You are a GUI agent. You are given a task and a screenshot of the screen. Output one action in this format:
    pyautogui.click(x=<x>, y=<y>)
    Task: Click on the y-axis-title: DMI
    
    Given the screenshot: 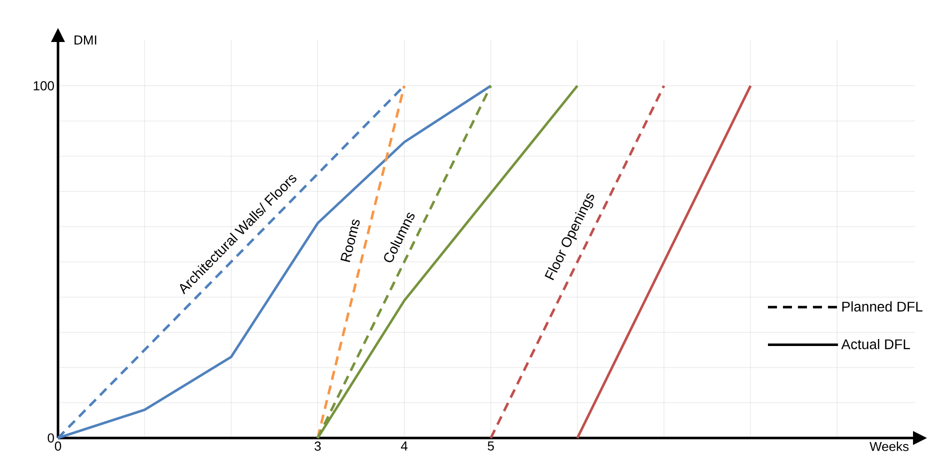 What is the action you would take?
    pyautogui.click(x=85, y=40)
    